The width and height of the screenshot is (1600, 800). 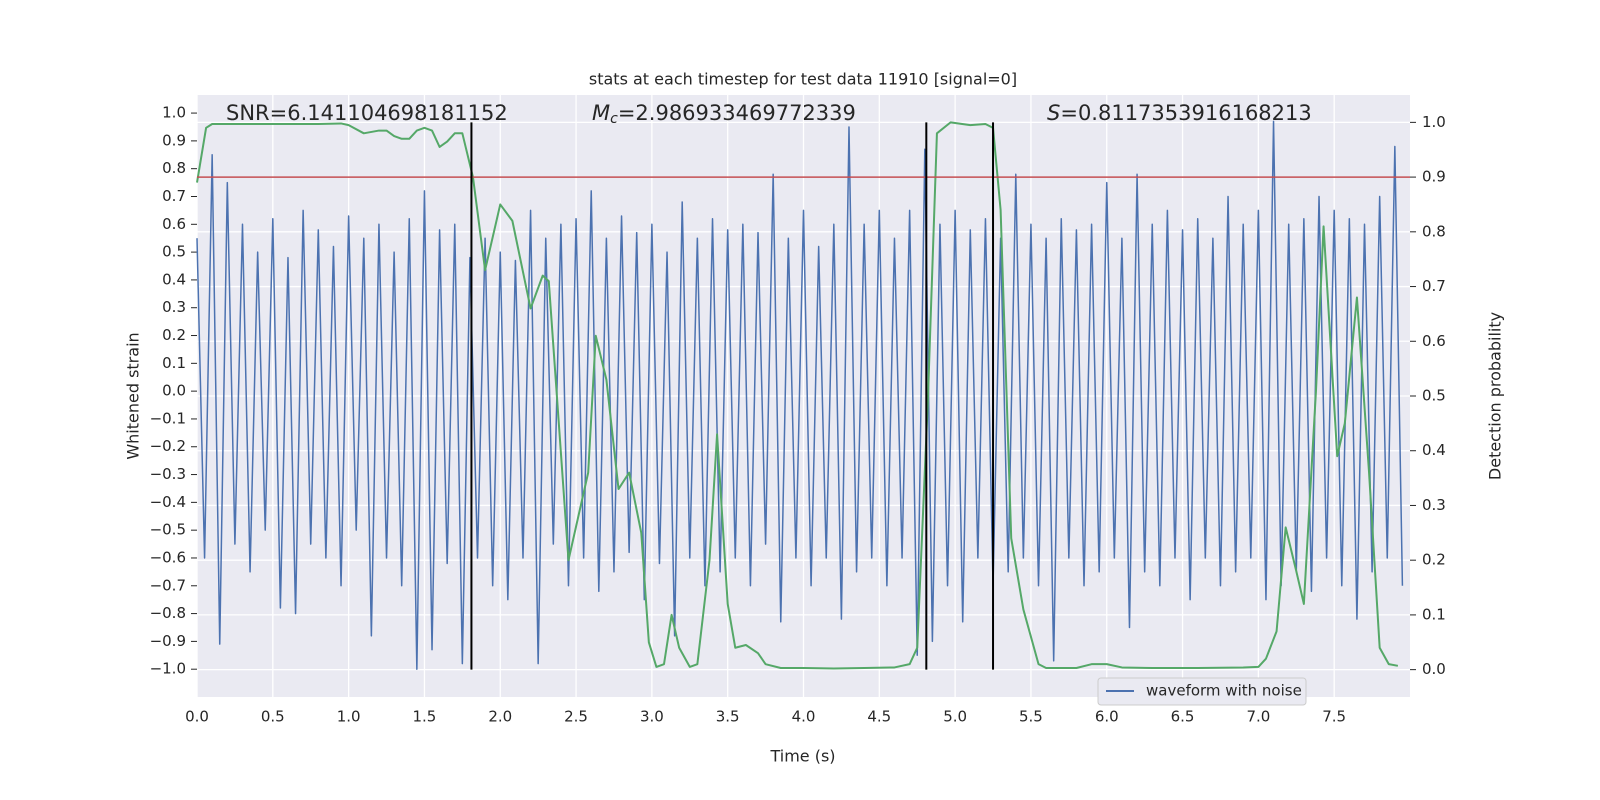 What do you see at coordinates (1434, 614) in the screenshot?
I see `y2-tick-label: 0.1` at bounding box center [1434, 614].